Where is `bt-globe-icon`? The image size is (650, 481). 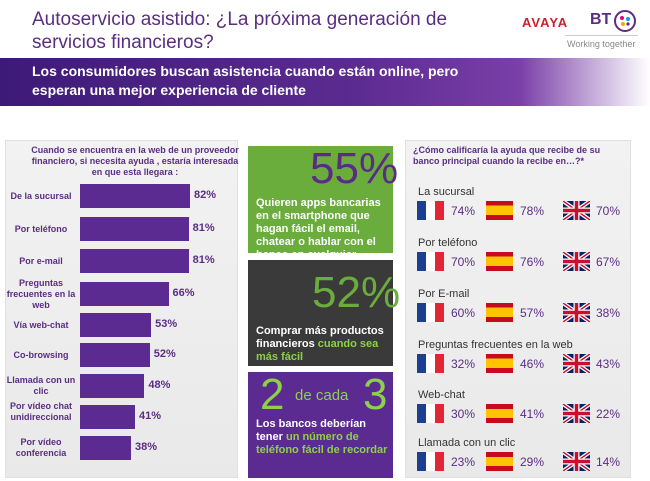 bt-globe-icon is located at coordinates (625, 21).